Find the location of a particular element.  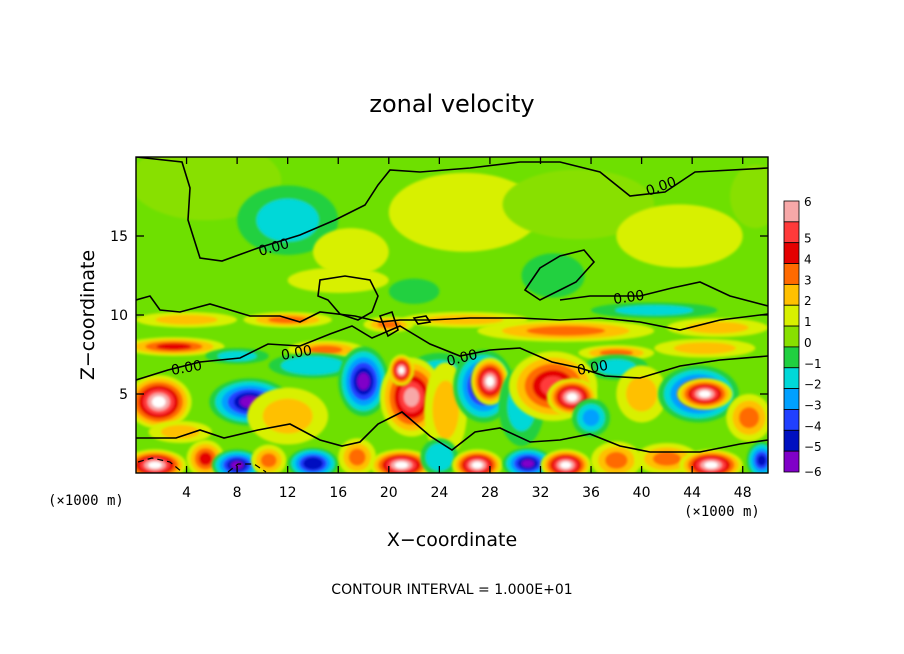

colorbar-label-7: −1 is located at coordinates (813, 364).